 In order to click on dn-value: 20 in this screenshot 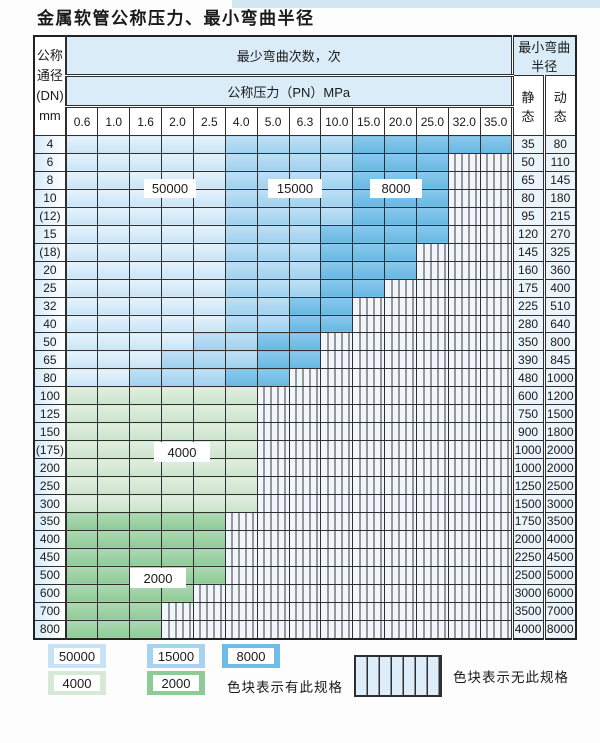, I will do `click(50, 270)`.